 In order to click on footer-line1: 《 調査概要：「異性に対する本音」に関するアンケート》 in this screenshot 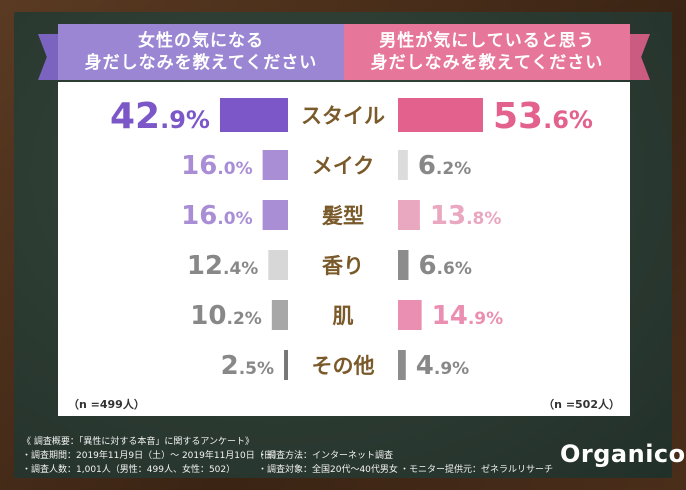, I will do `click(138, 442)`.